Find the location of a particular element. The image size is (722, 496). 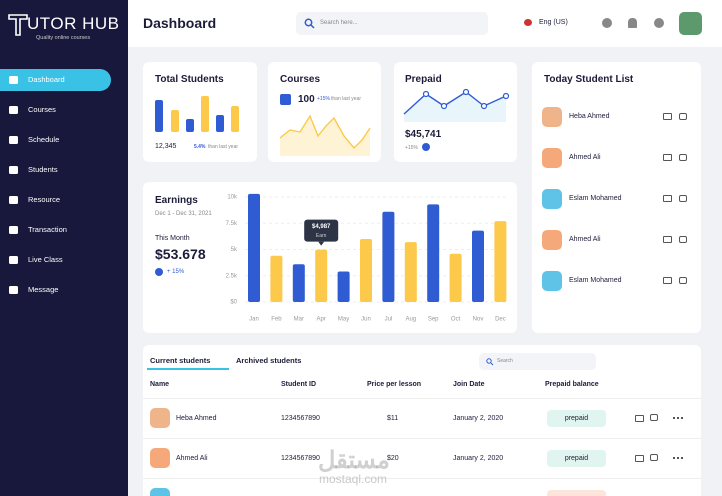

column-header: Prepaid balance is located at coordinates (572, 384).